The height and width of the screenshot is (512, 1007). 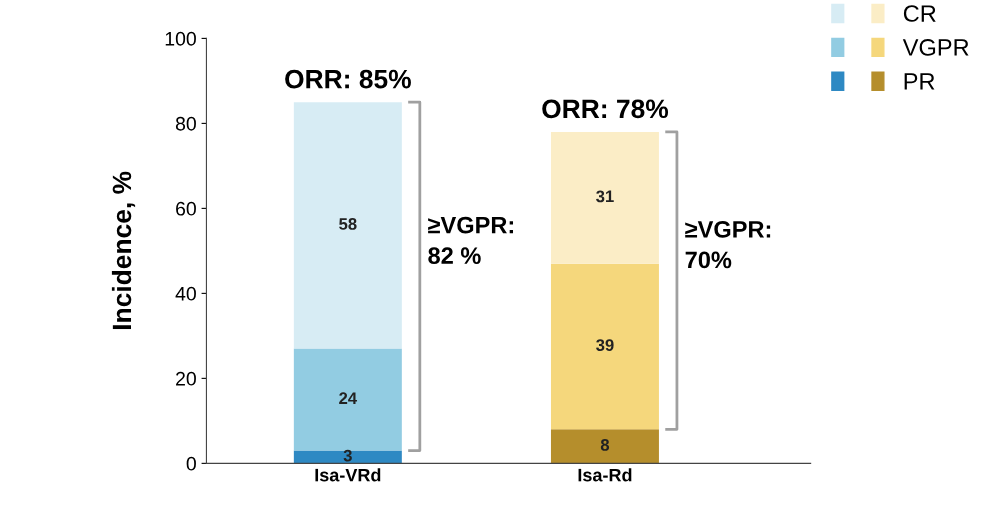 What do you see at coordinates (191, 463) in the screenshot?
I see `y-tick-label: 0` at bounding box center [191, 463].